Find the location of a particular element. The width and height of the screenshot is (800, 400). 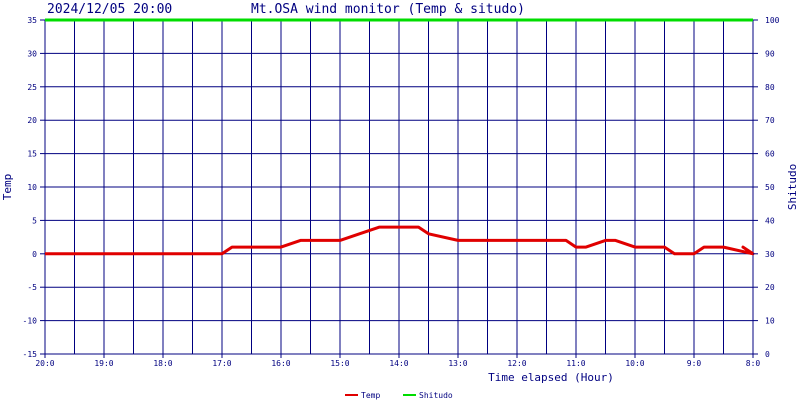

y-tick-label-left: -10 is located at coordinates (30, 321).